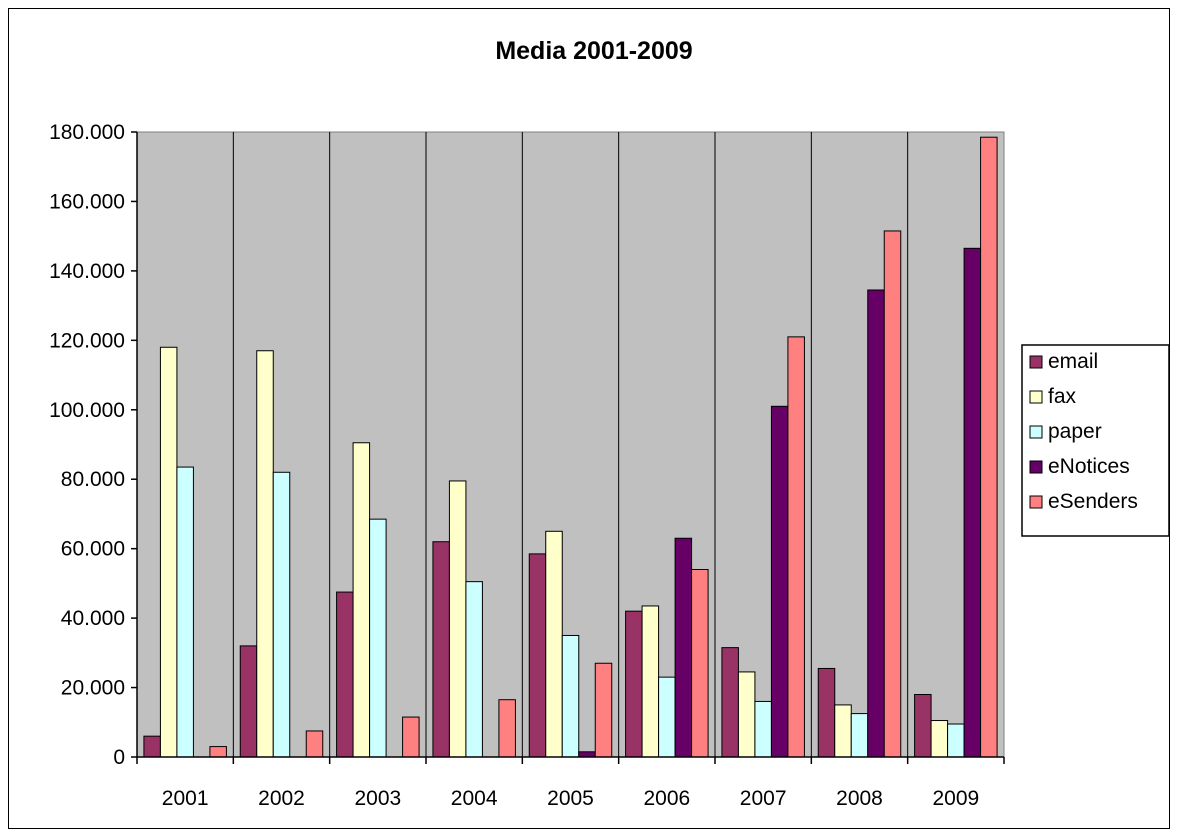 This screenshot has width=1179, height=836. I want to click on bar-paper-2004, so click(474, 669).